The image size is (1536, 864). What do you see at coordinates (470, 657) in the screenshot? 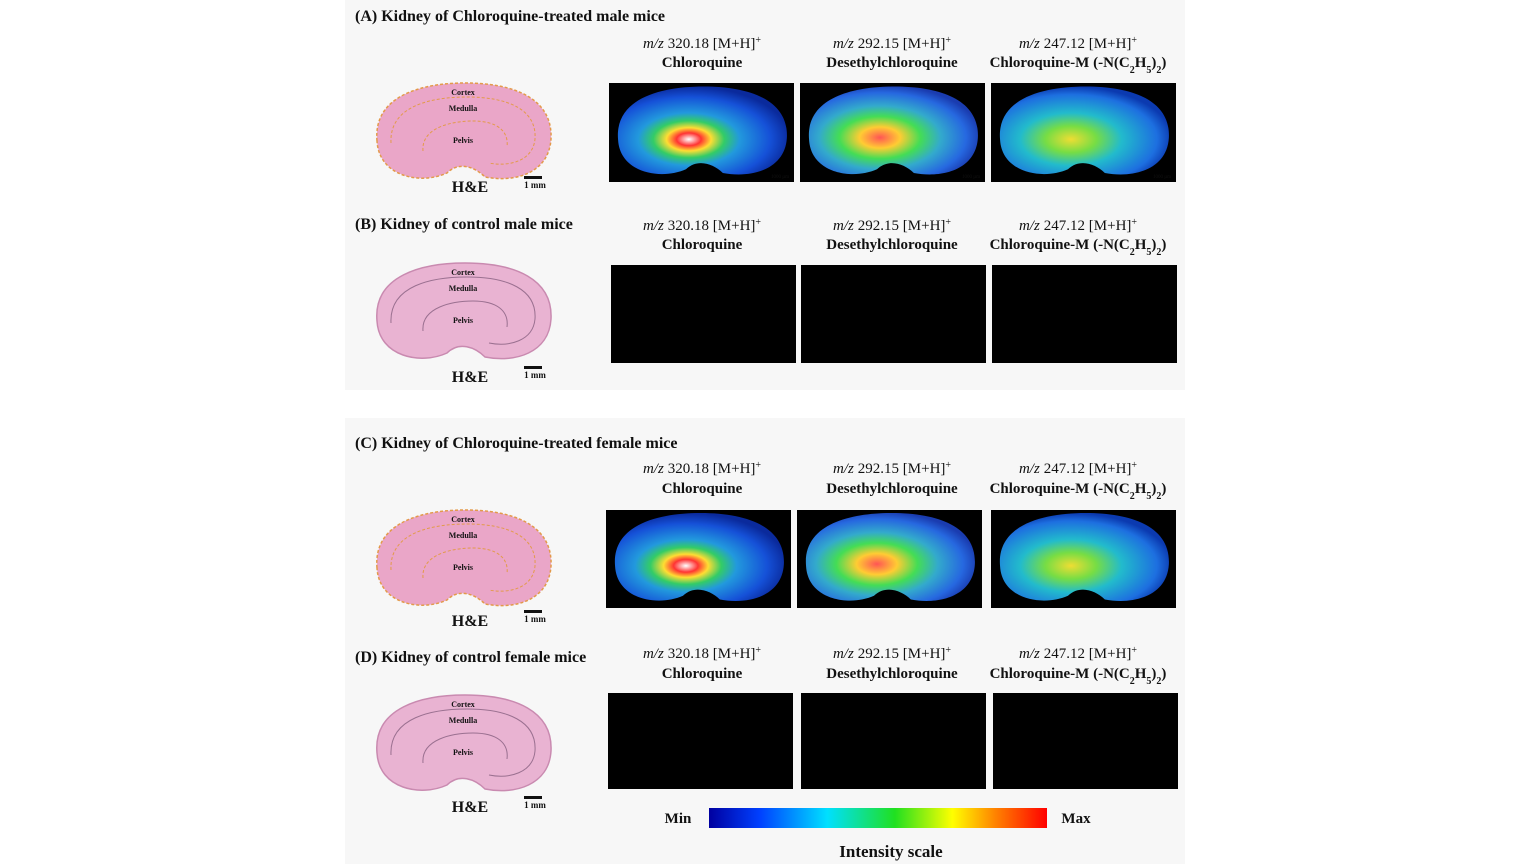
I see `panel-title: (D) Kidney of control female mice` at bounding box center [470, 657].